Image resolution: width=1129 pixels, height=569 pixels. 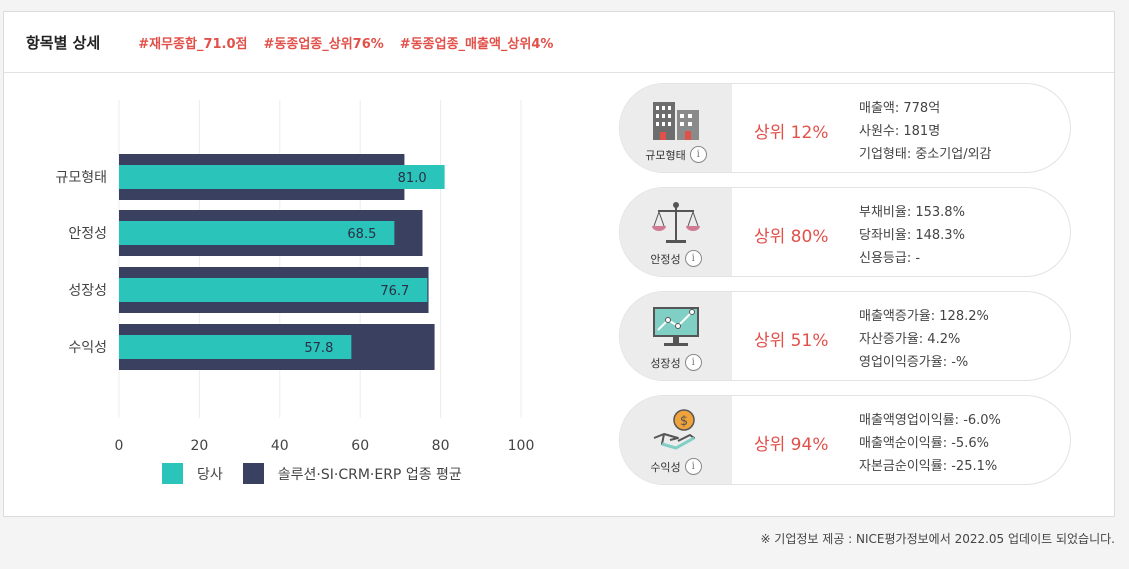 What do you see at coordinates (665, 259) in the screenshot?
I see `card-label: 안정성` at bounding box center [665, 259].